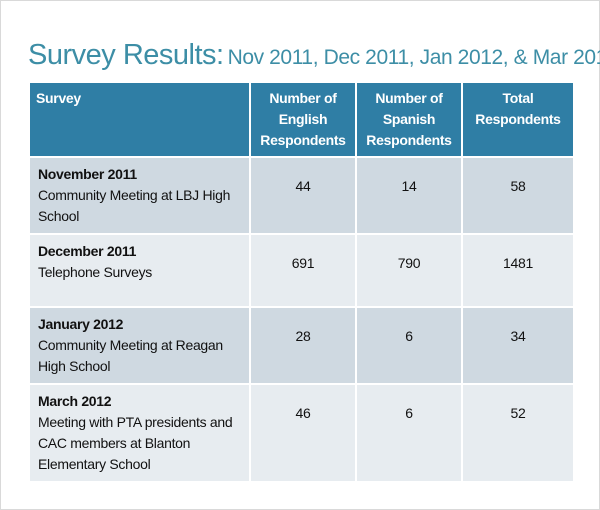  Describe the element at coordinates (139, 119) in the screenshot. I see `header-cell: Survey` at that location.